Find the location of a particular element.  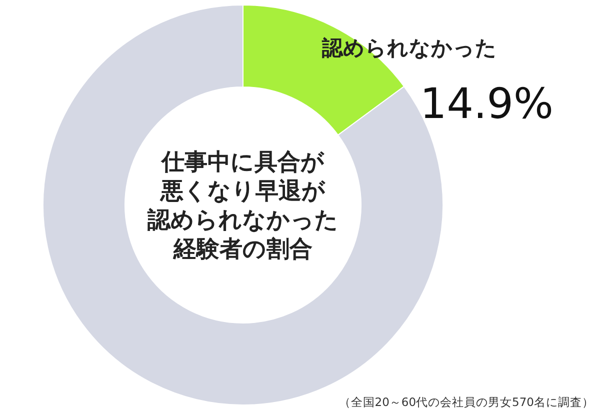

text: 仕事中に具合が悪くなり早退が認められなかった経験者の割合 is located at coordinates (242, 206).